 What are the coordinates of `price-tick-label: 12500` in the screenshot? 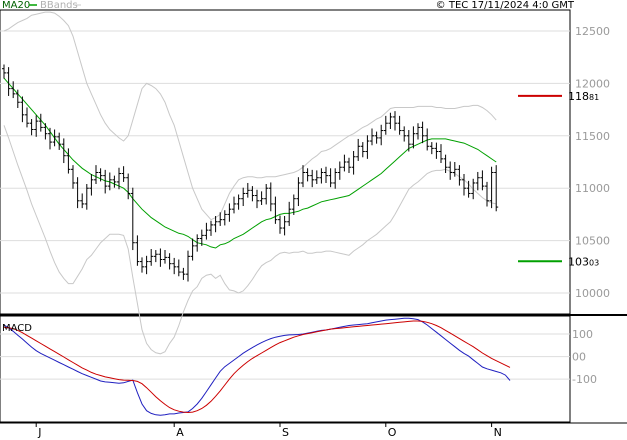 It's located at (592, 31).